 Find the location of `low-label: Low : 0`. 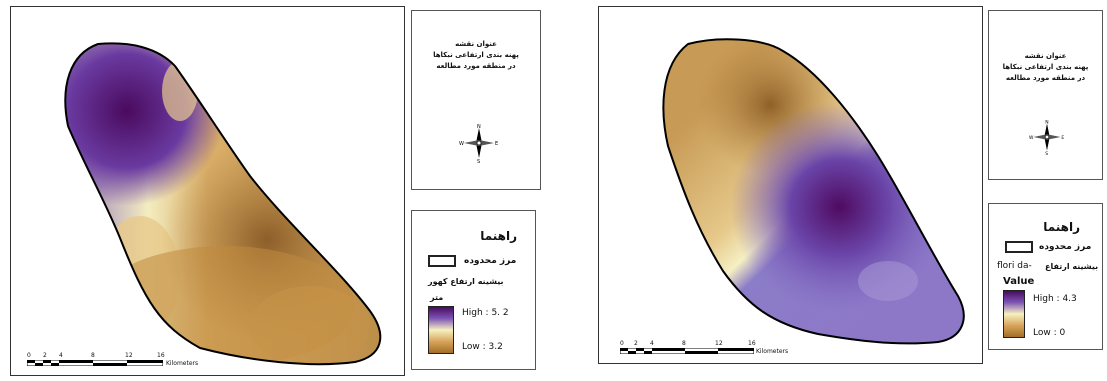

low-label: Low : 0 is located at coordinates (1049, 333).